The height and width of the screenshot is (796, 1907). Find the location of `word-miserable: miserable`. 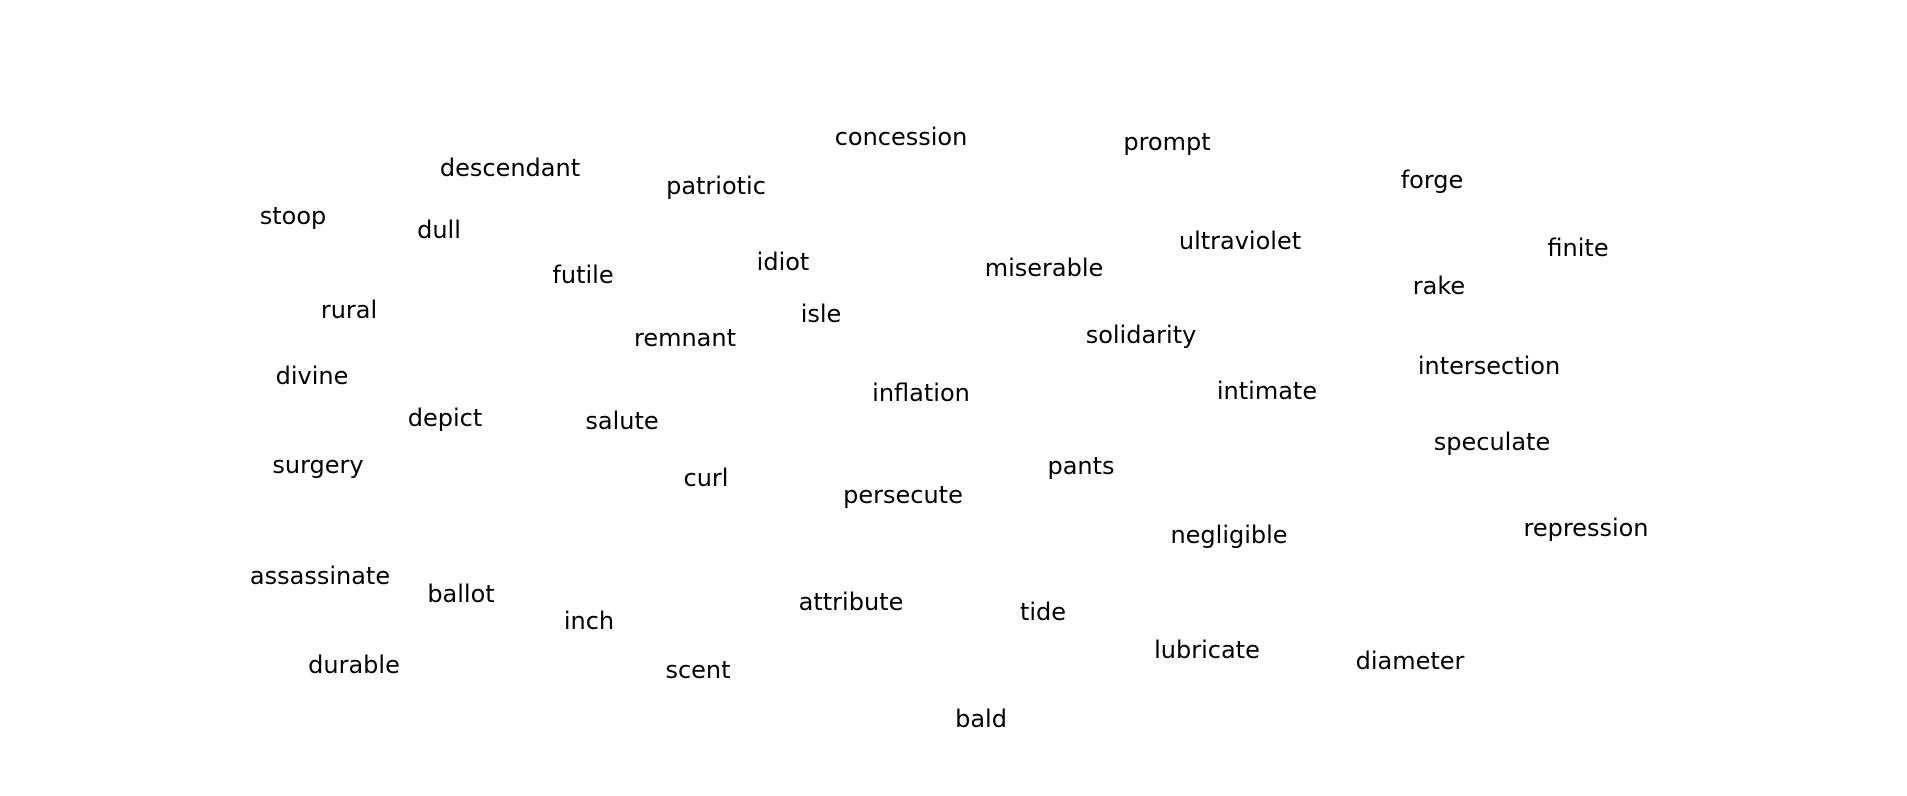

word-miserable: miserable is located at coordinates (1044, 268).